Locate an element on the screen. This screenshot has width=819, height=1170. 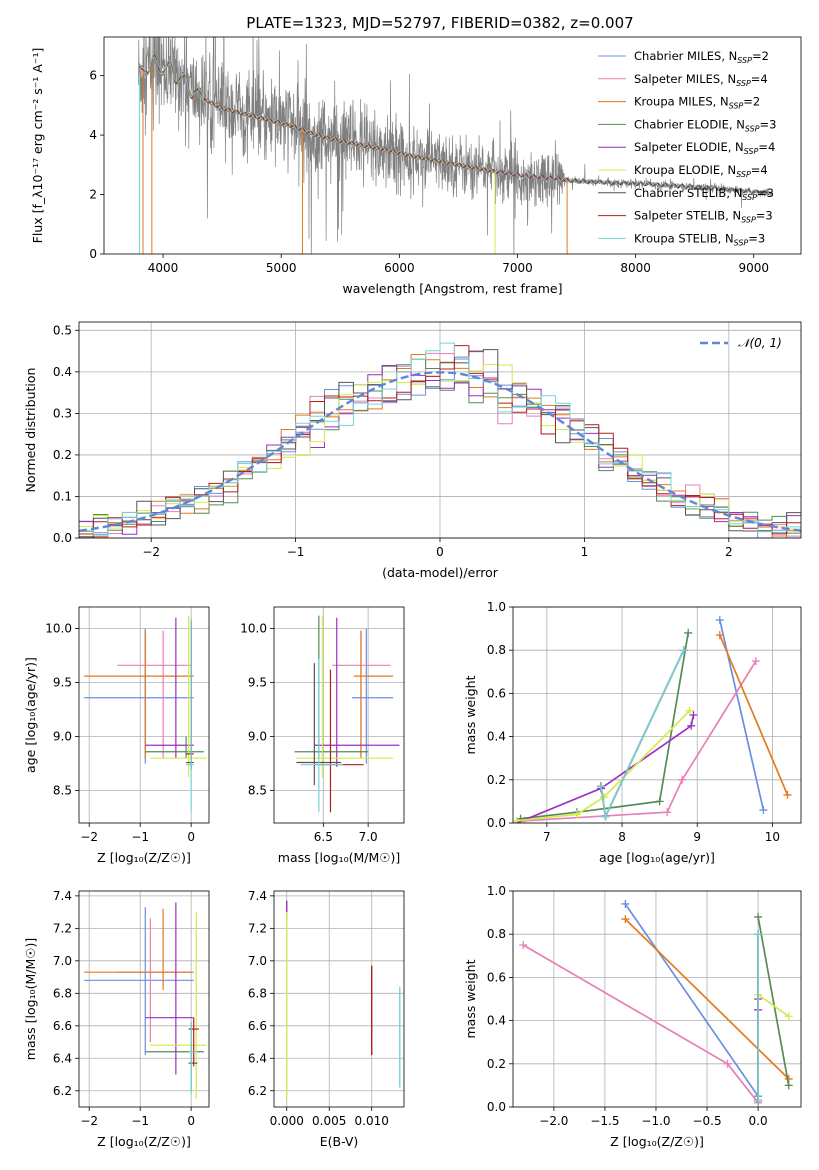
mass-vs-ebv-plot-area is located at coordinates (343, 999).